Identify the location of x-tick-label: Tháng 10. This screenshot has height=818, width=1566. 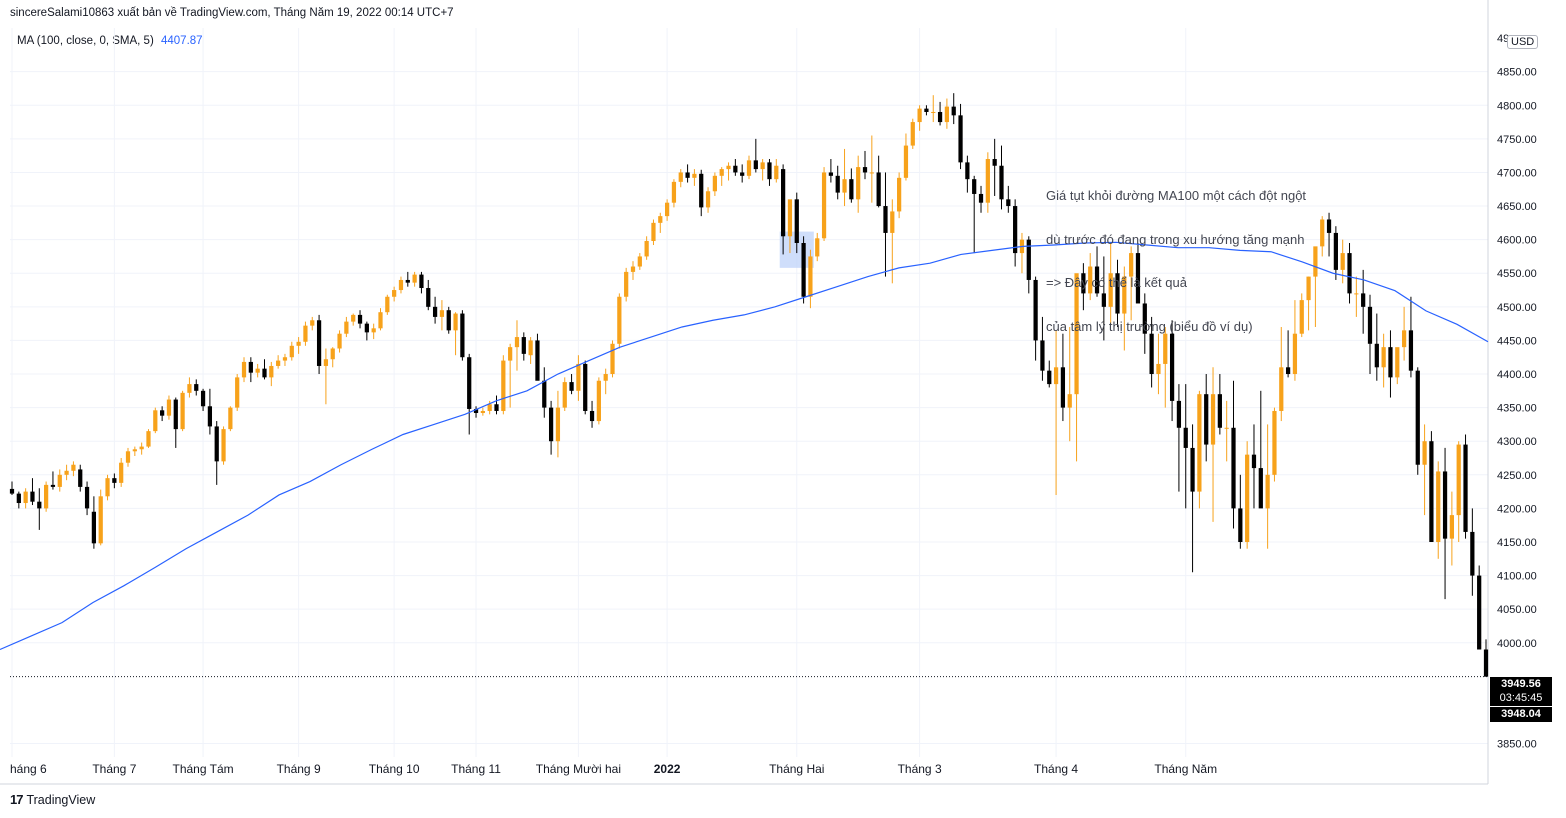
(394, 769).